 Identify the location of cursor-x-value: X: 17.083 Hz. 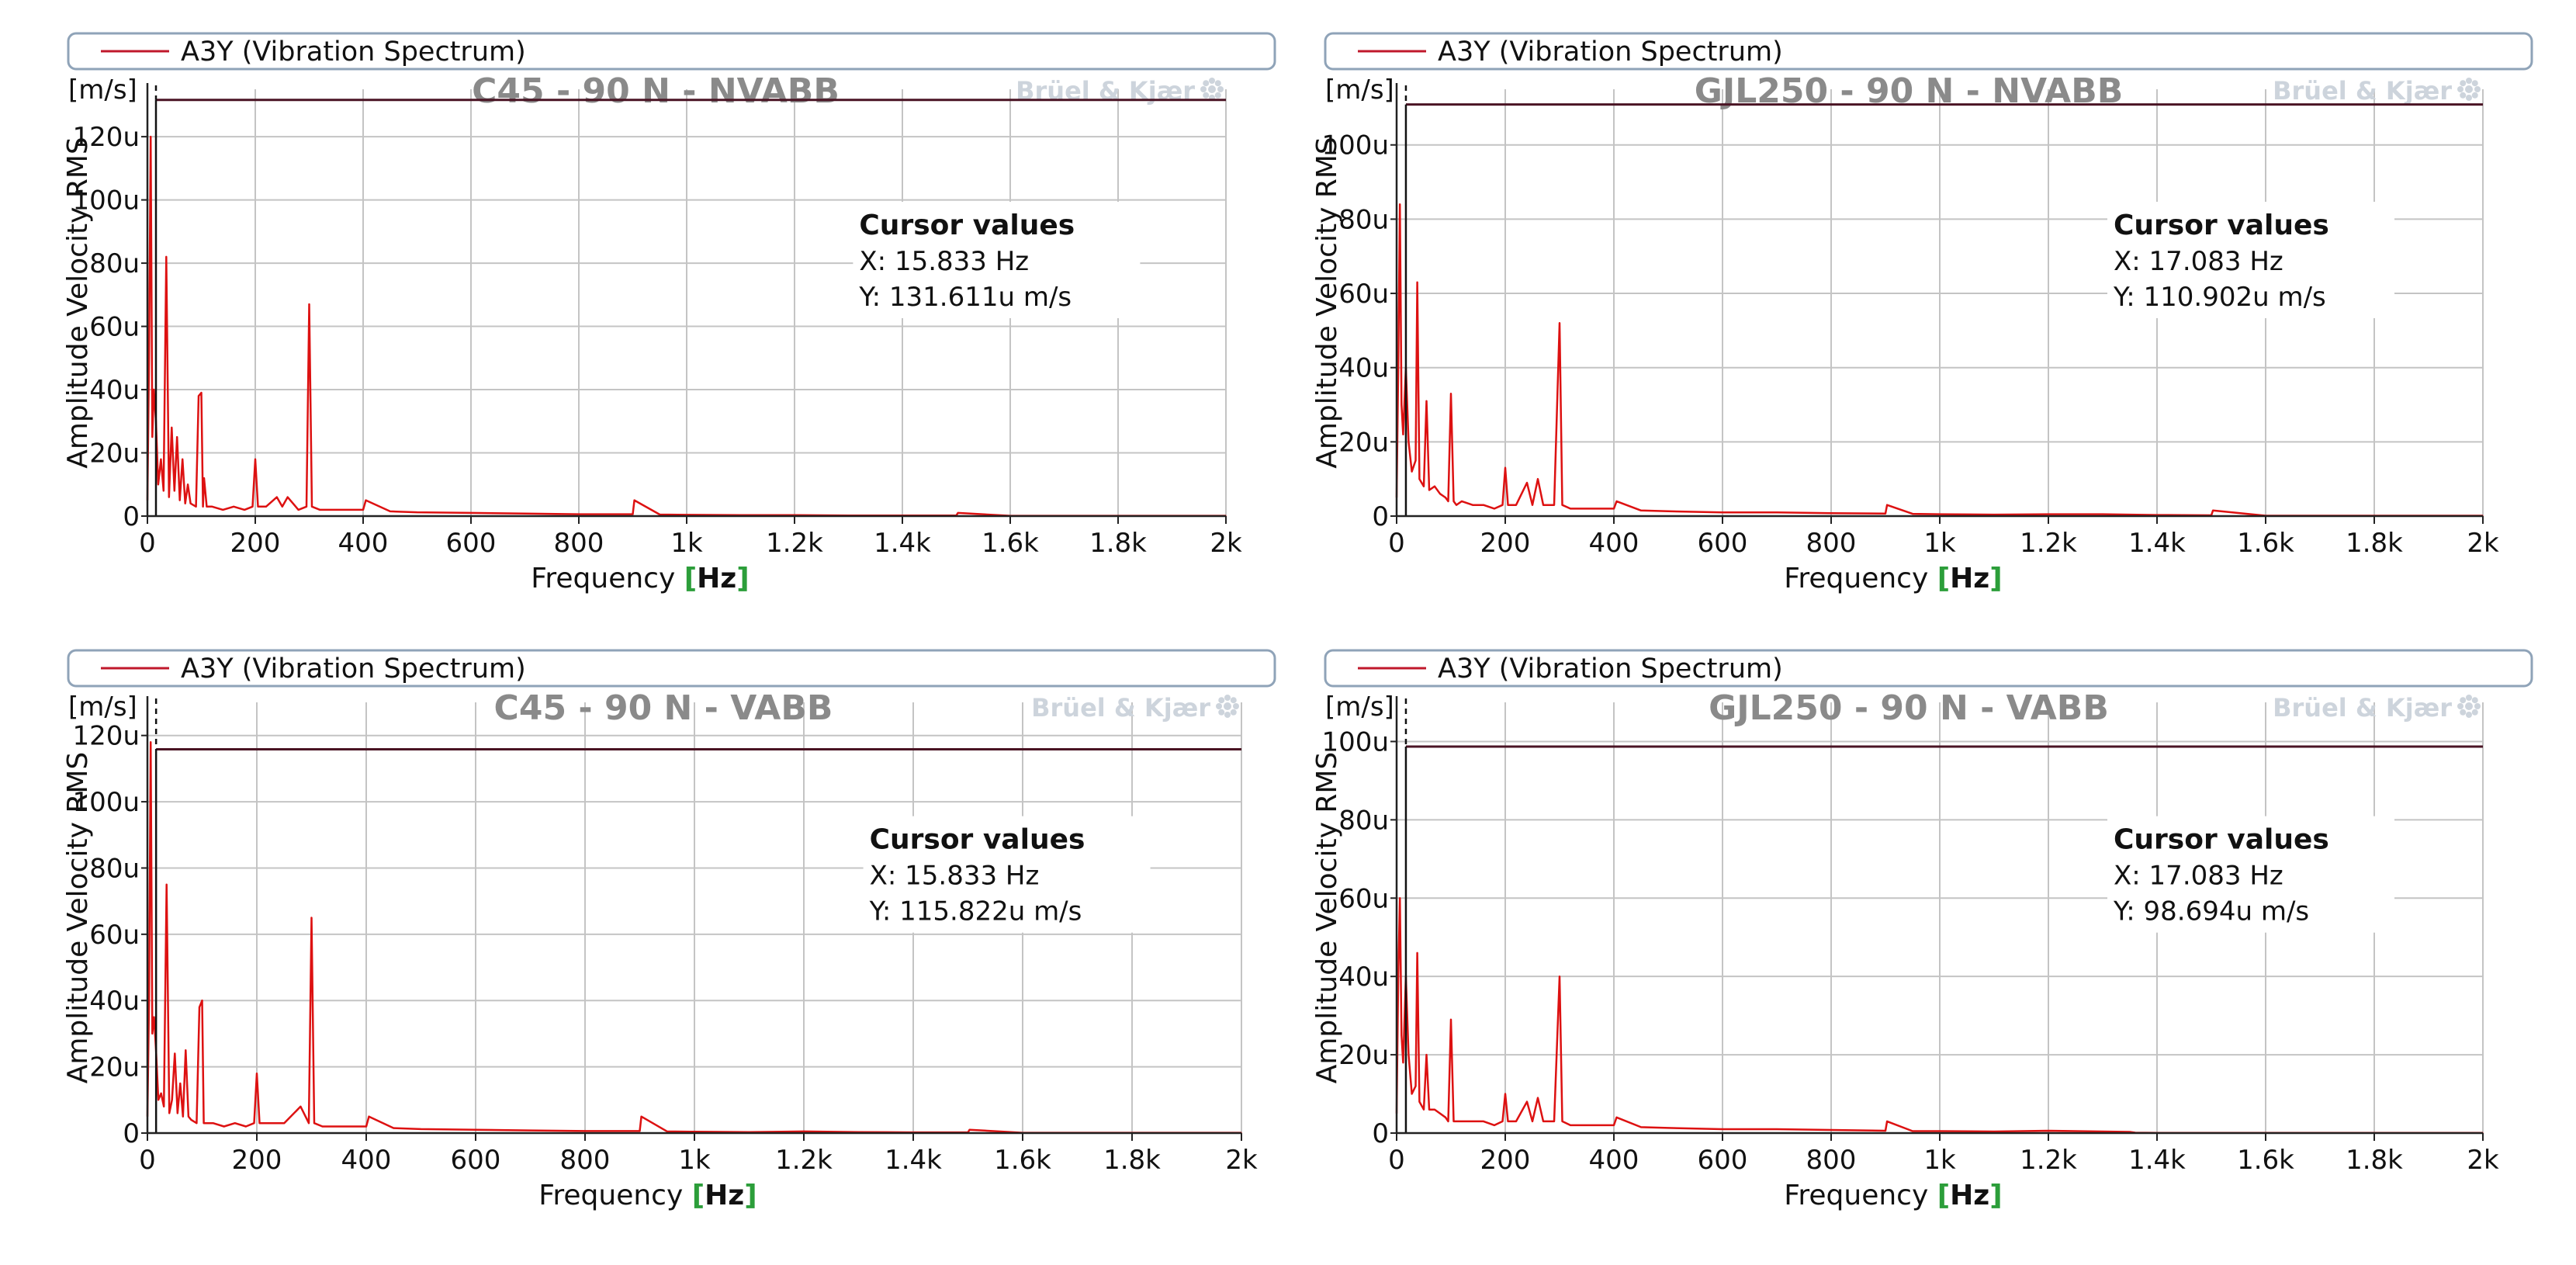
(2198, 876).